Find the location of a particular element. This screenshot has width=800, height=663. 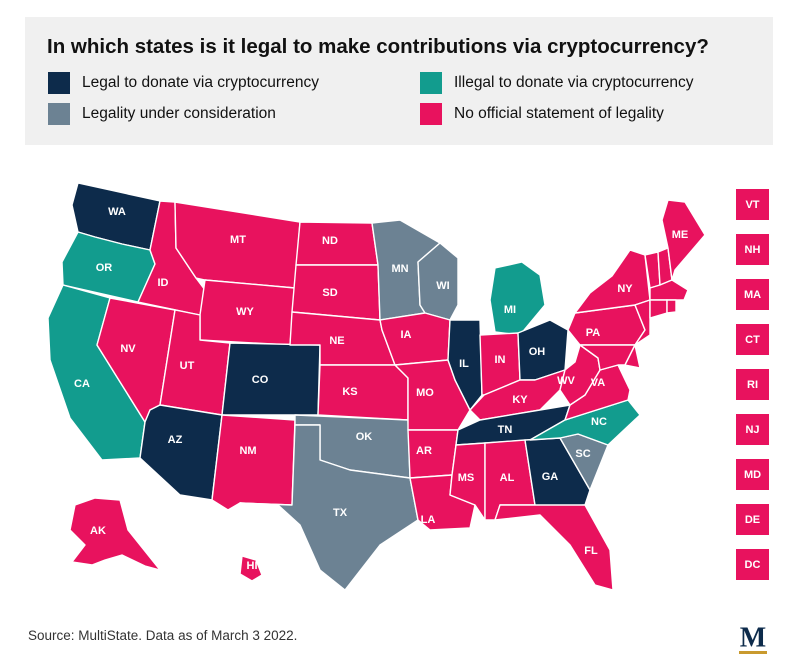

label-va: VA is located at coordinates (598, 383).